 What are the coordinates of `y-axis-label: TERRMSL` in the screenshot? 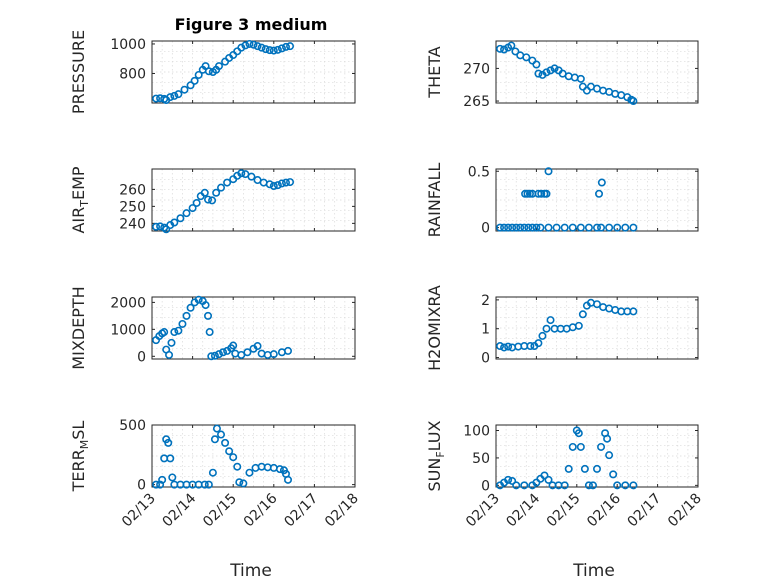 It's located at (80, 457).